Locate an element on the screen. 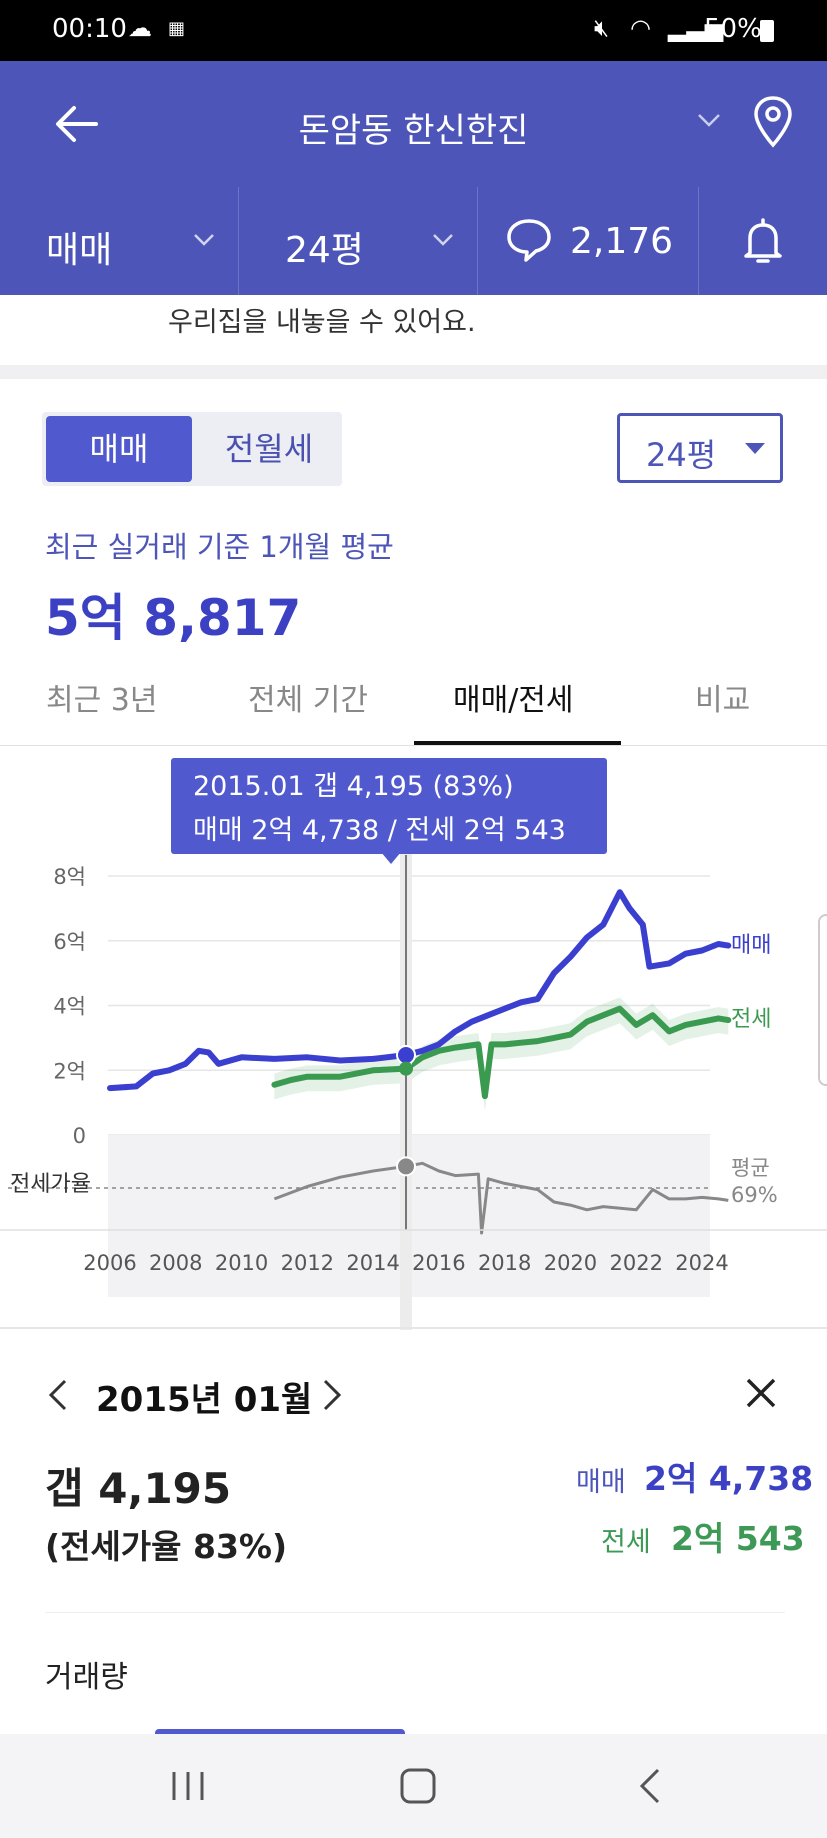  status-bar: 00:10 ☁ ▦ 🔇︎ ◠ ▂▃▅ 50% is located at coordinates (413, 30).